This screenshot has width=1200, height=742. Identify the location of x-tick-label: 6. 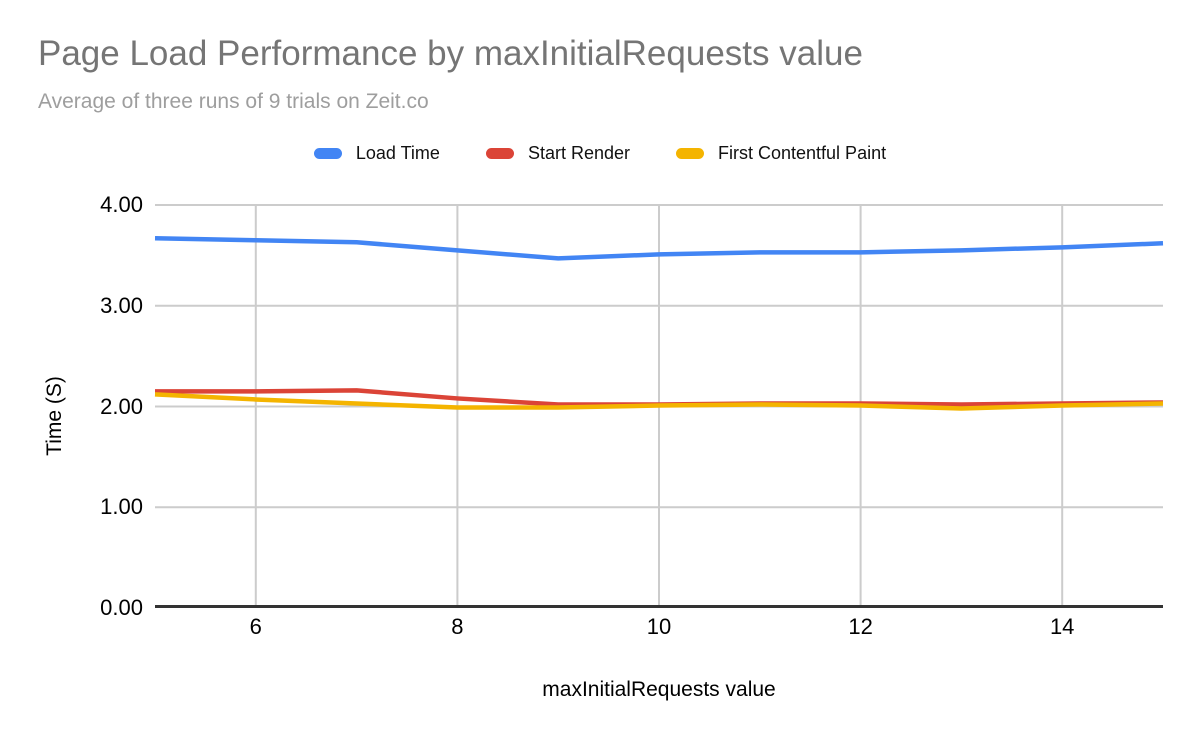
(255, 626).